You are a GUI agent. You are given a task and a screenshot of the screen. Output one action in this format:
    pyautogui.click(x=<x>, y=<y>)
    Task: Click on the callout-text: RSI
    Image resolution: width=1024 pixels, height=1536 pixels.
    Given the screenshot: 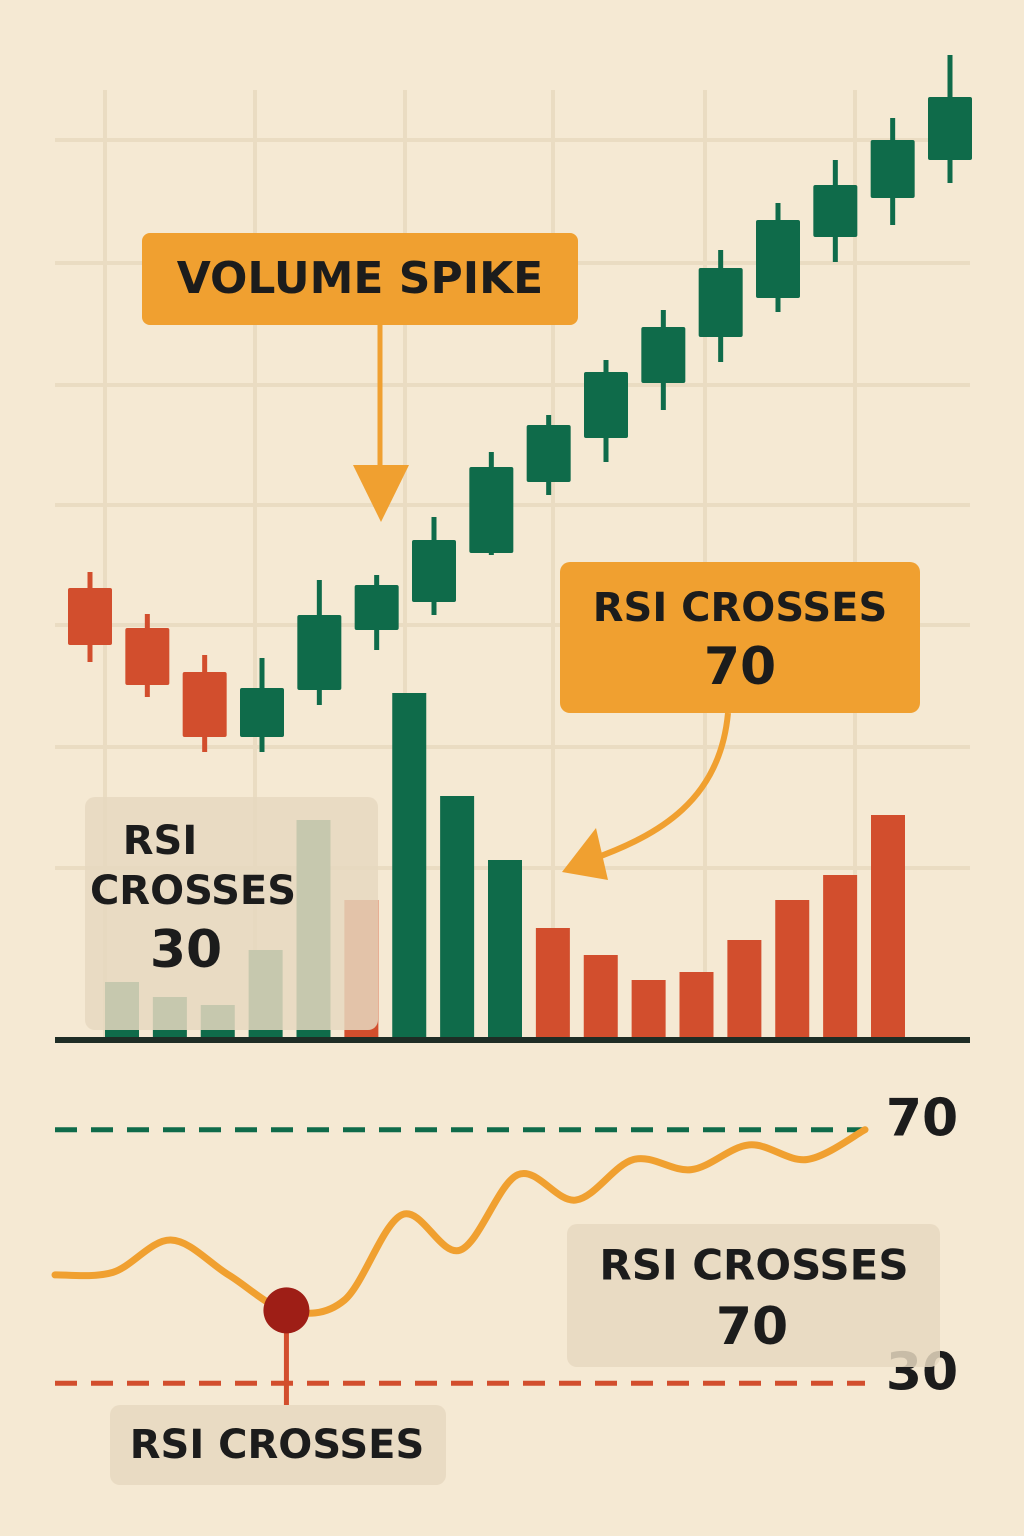 What is the action you would take?
    pyautogui.click(x=160, y=841)
    